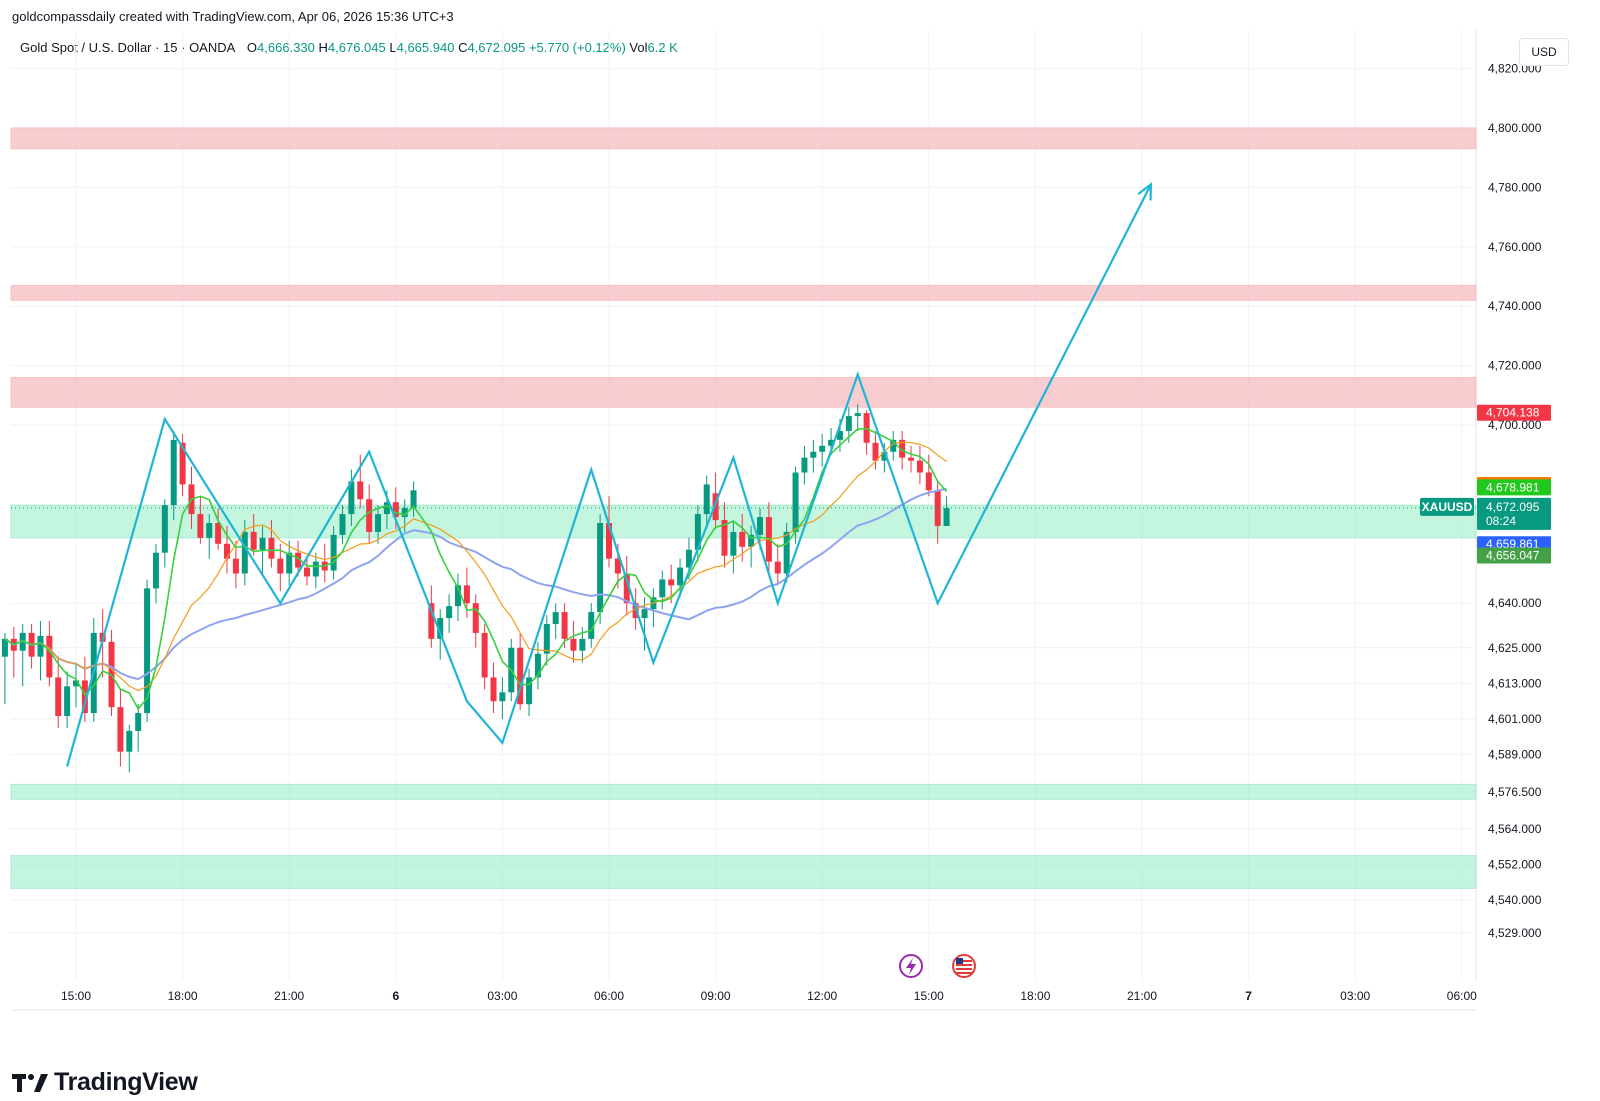 This screenshot has height=1101, width=1600. What do you see at coordinates (1515, 865) in the screenshot?
I see `price-tick-label: 4,552.000` at bounding box center [1515, 865].